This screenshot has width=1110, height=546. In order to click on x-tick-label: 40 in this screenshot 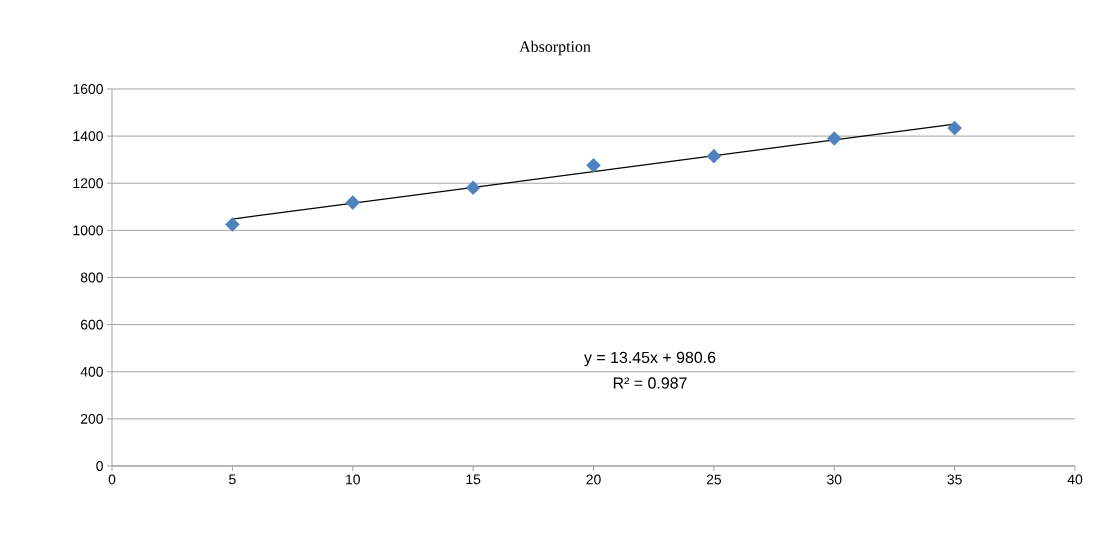, I will do `click(1075, 479)`.